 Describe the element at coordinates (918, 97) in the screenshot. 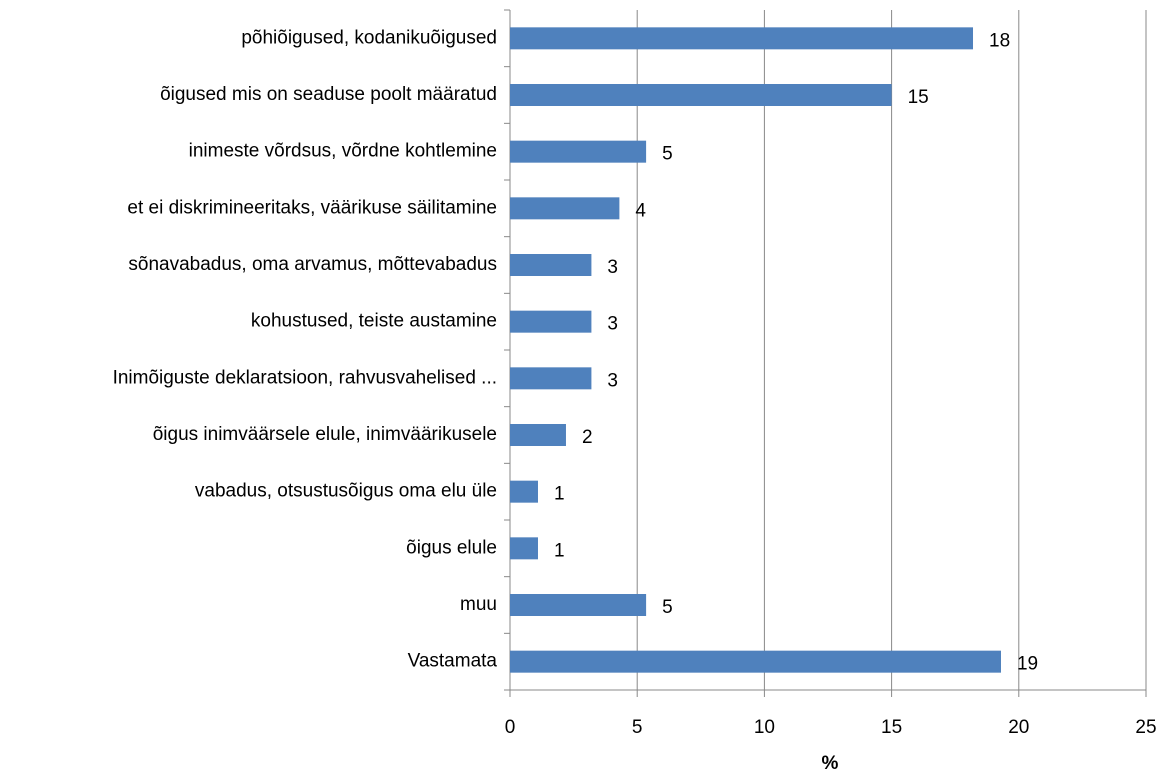

I see `data-label: 15` at that location.